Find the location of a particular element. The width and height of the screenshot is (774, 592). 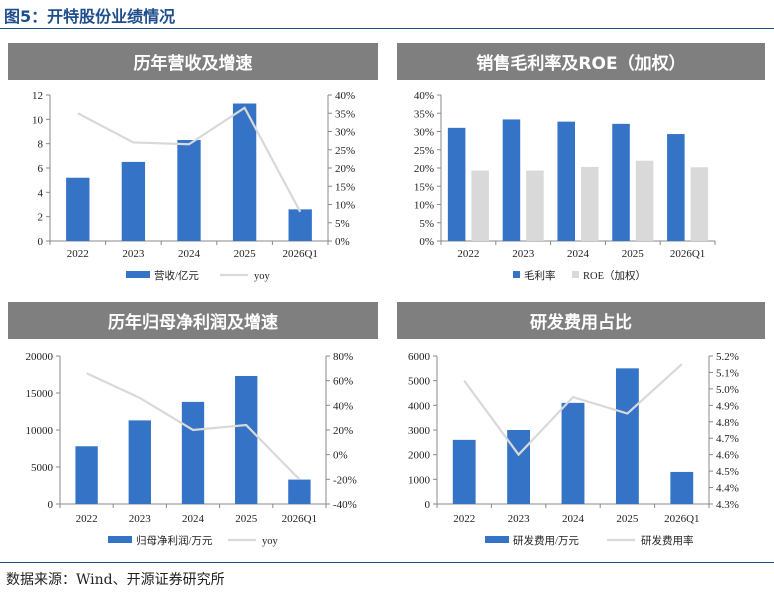

panel-title: 研发费用占比 is located at coordinates (581, 320).